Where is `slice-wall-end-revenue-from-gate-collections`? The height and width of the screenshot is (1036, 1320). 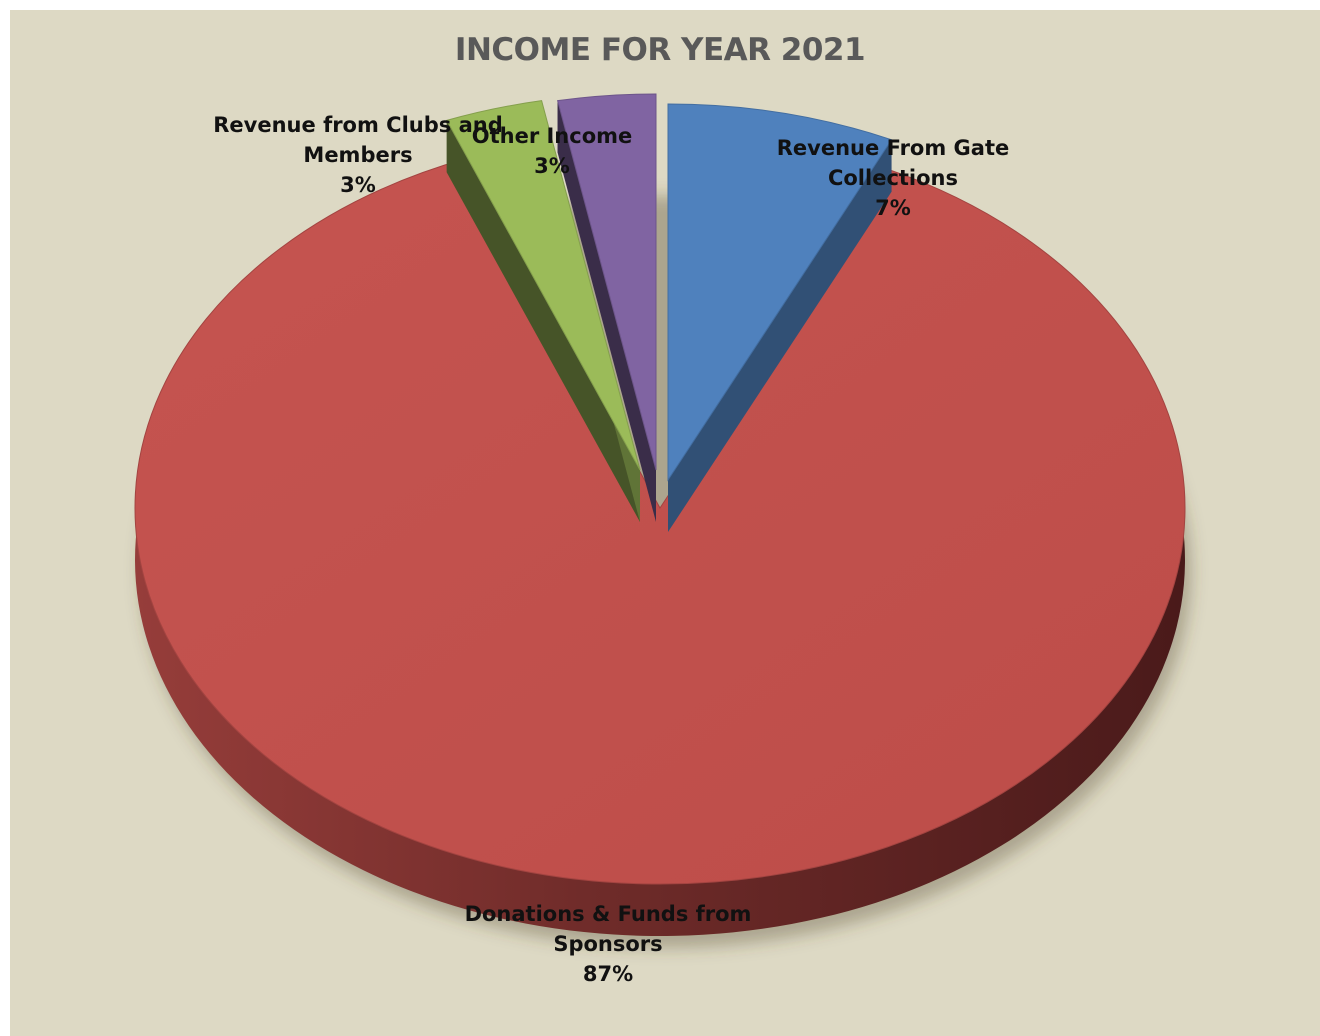
slice-wall-end-revenue-from-gate-collections is located at coordinates (780, 335).